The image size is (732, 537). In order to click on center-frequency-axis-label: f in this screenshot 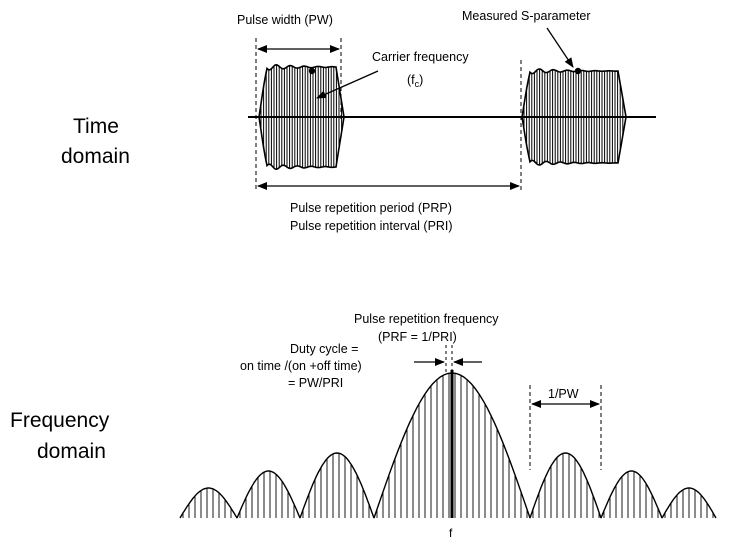, I will do `click(451, 531)`.